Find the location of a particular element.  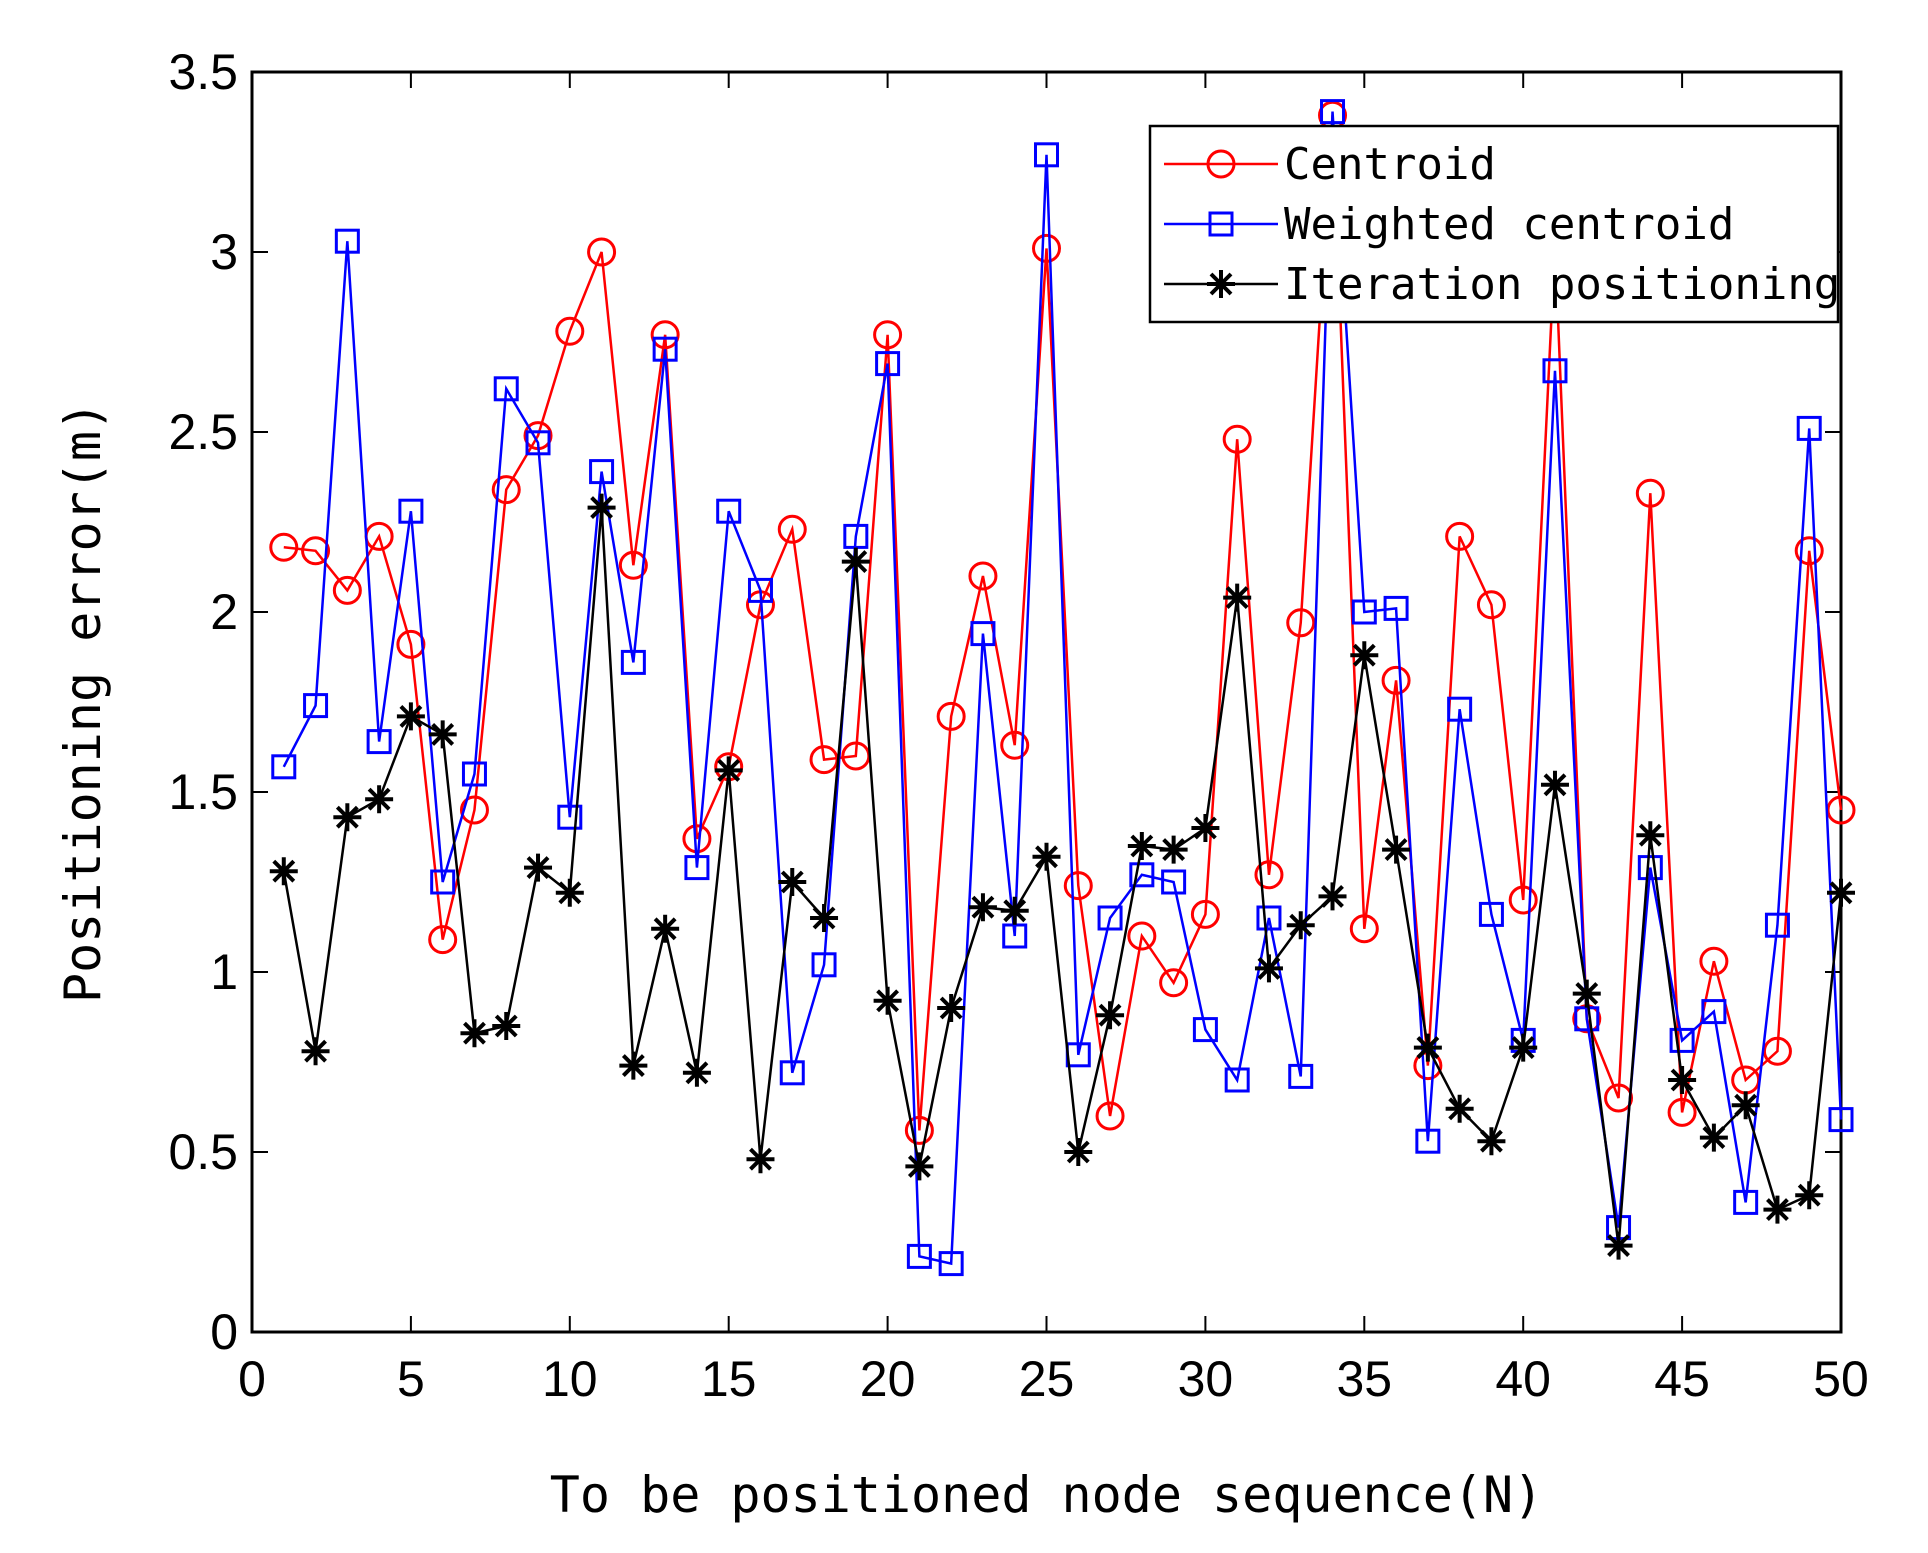

y-tick-label: 2.5 is located at coordinates (203, 432).